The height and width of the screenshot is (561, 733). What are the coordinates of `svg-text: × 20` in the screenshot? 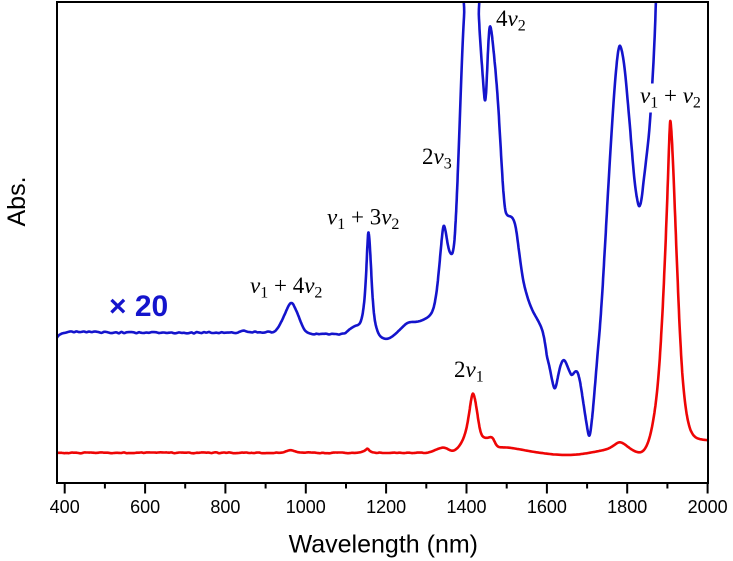 It's located at (138, 306).